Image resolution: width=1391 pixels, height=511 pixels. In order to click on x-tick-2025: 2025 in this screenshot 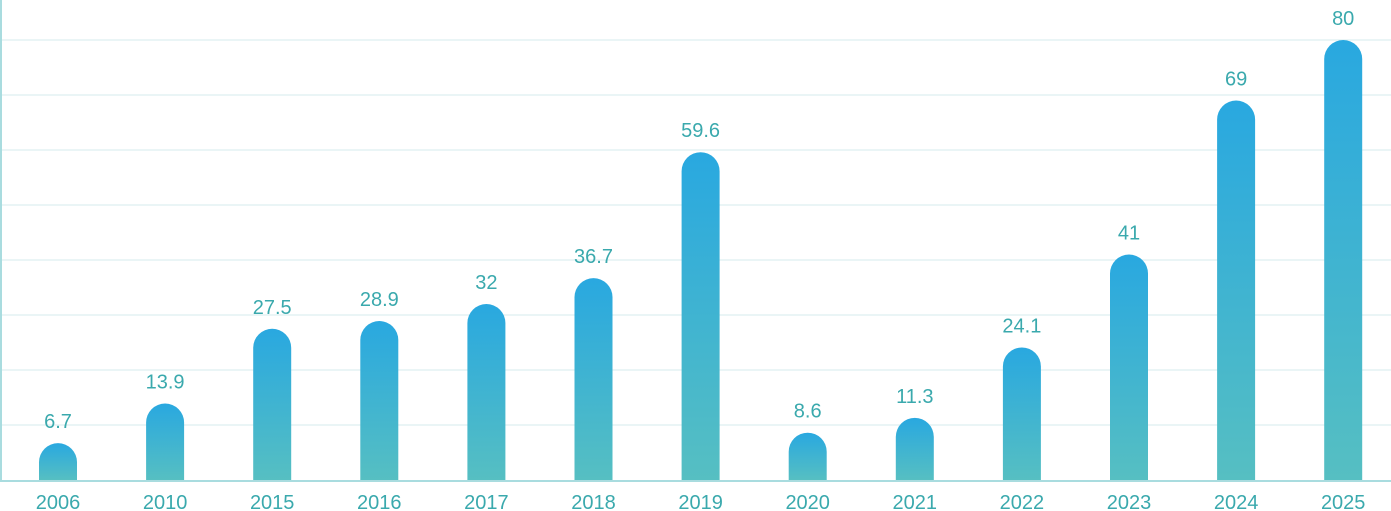, I will do `click(1343, 501)`.